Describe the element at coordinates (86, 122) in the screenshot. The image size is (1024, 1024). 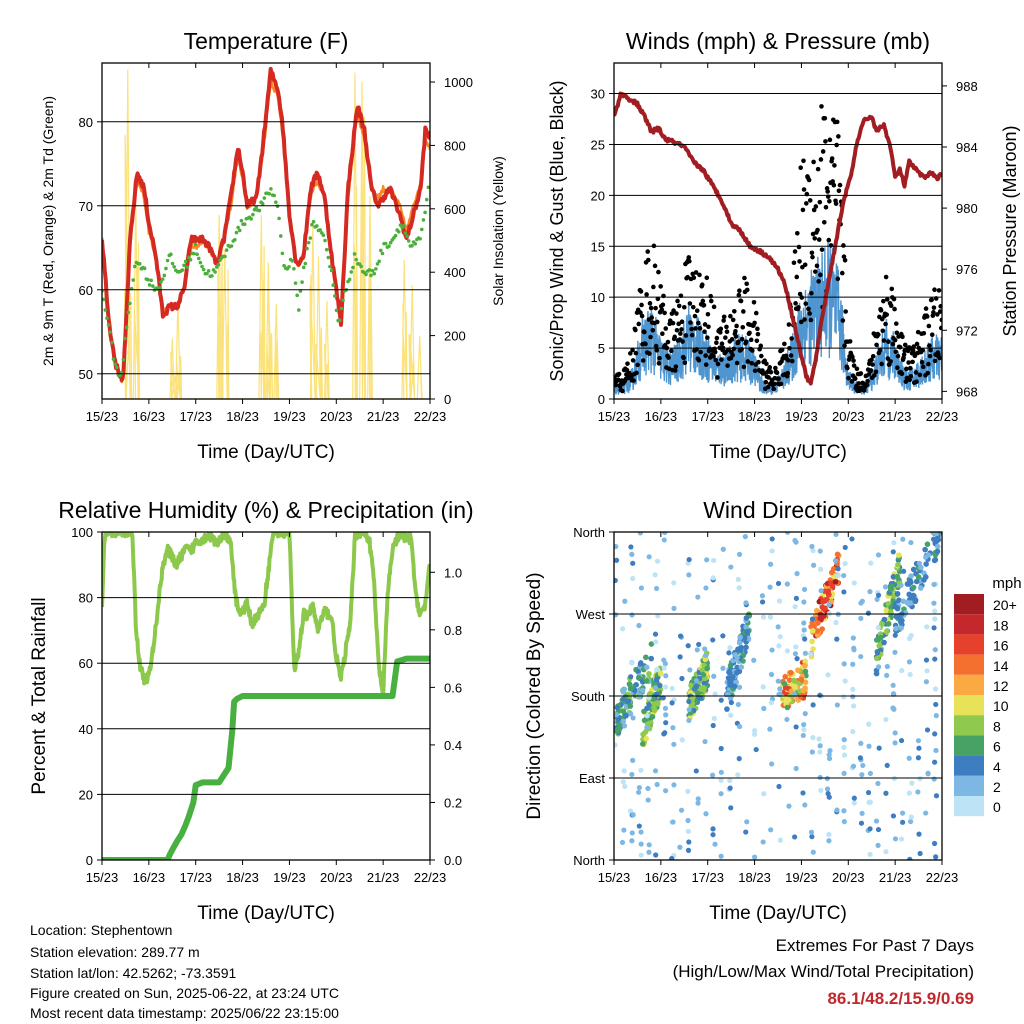
I see `temp-ytick-label: 80` at that location.